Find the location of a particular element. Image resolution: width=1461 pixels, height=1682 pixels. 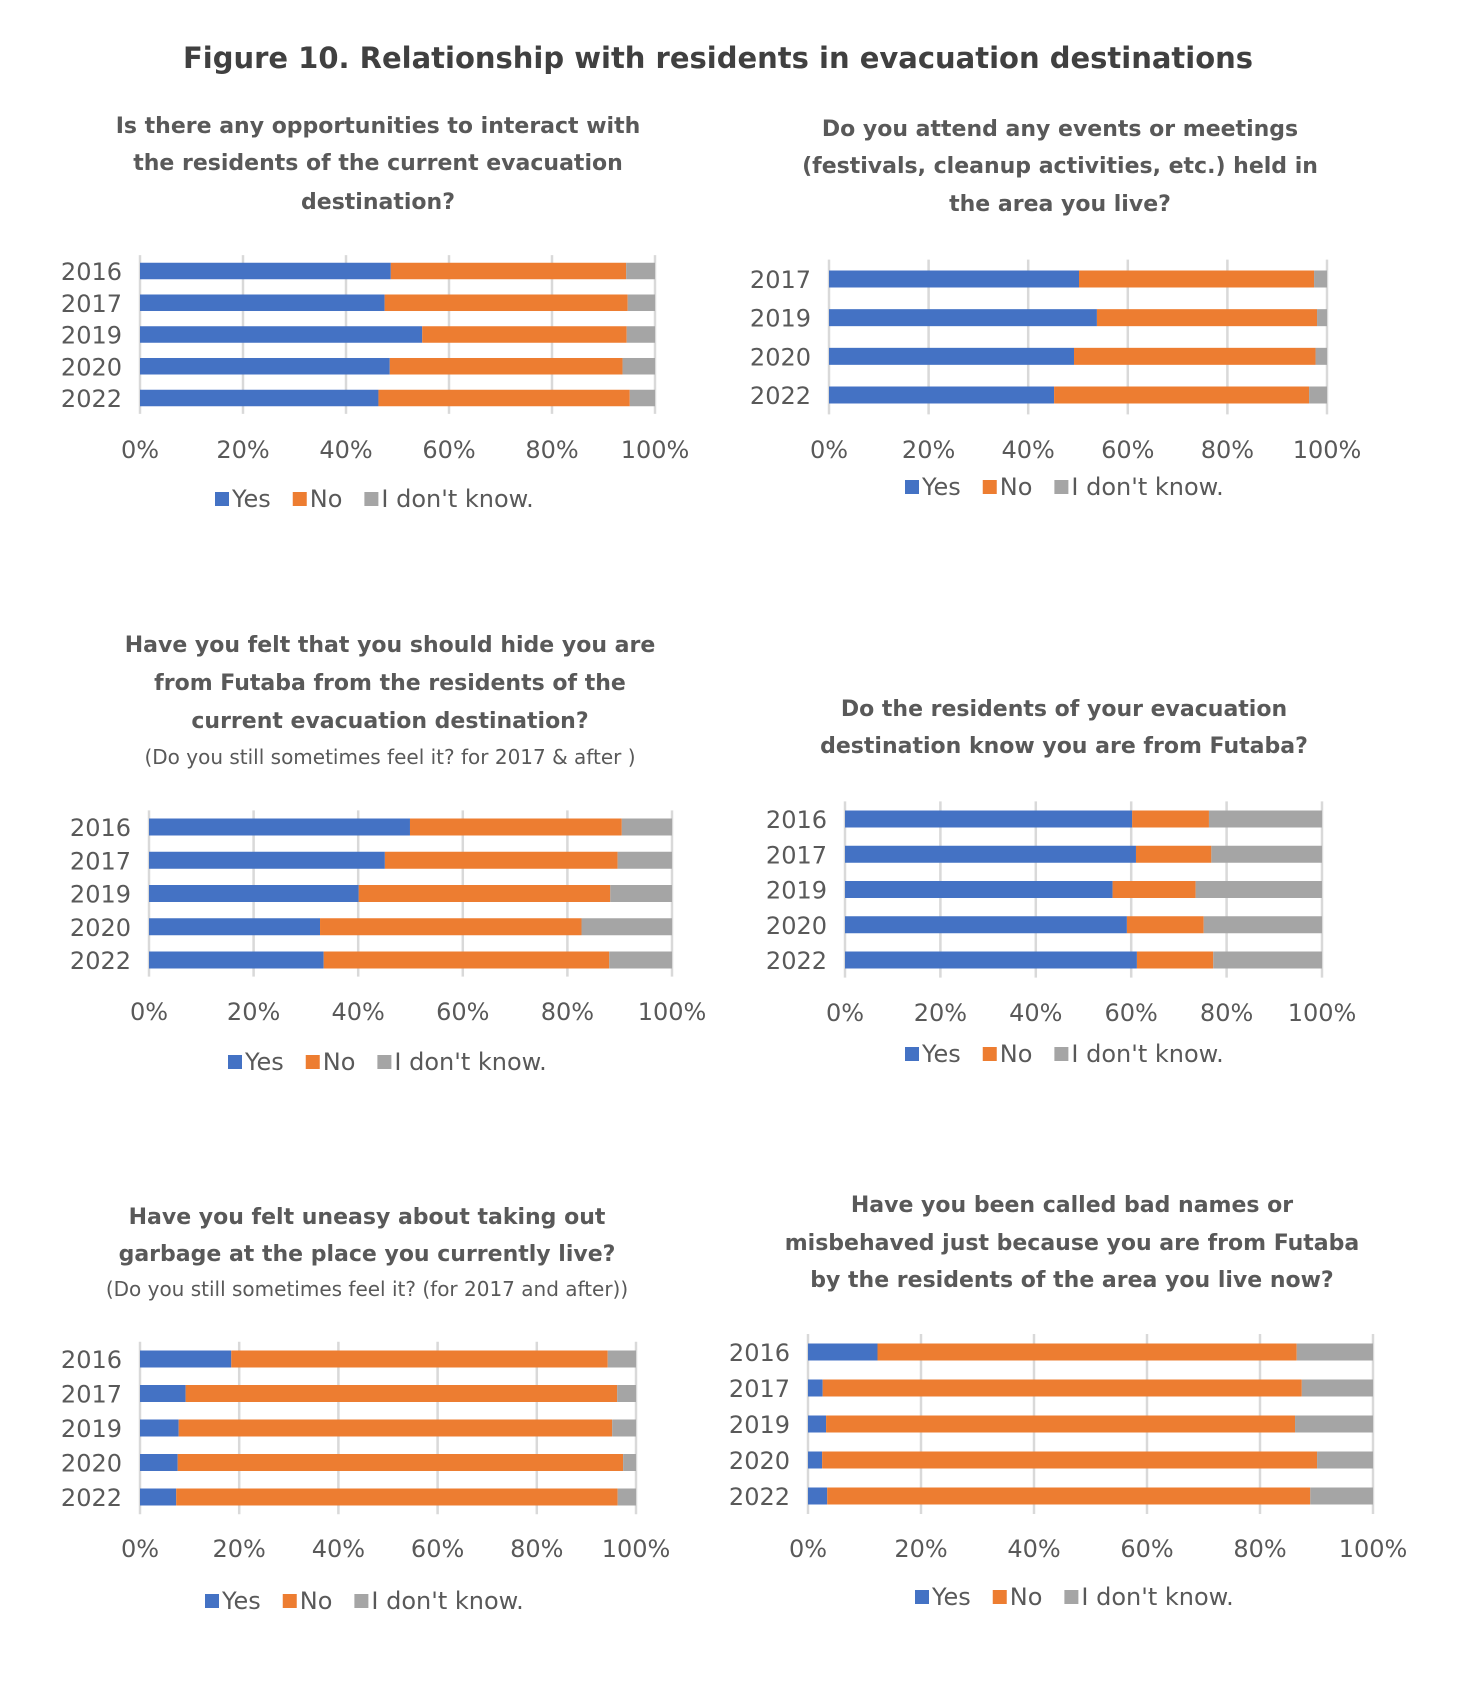

chart-title-line: Do the residents of your evacuation is located at coordinates (1064, 709).